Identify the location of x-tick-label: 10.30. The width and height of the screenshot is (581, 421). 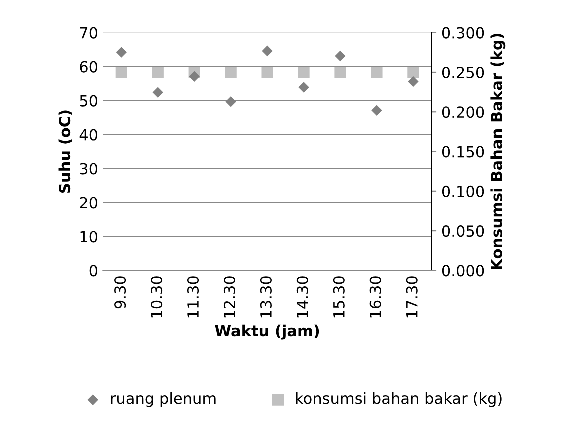
(157, 297).